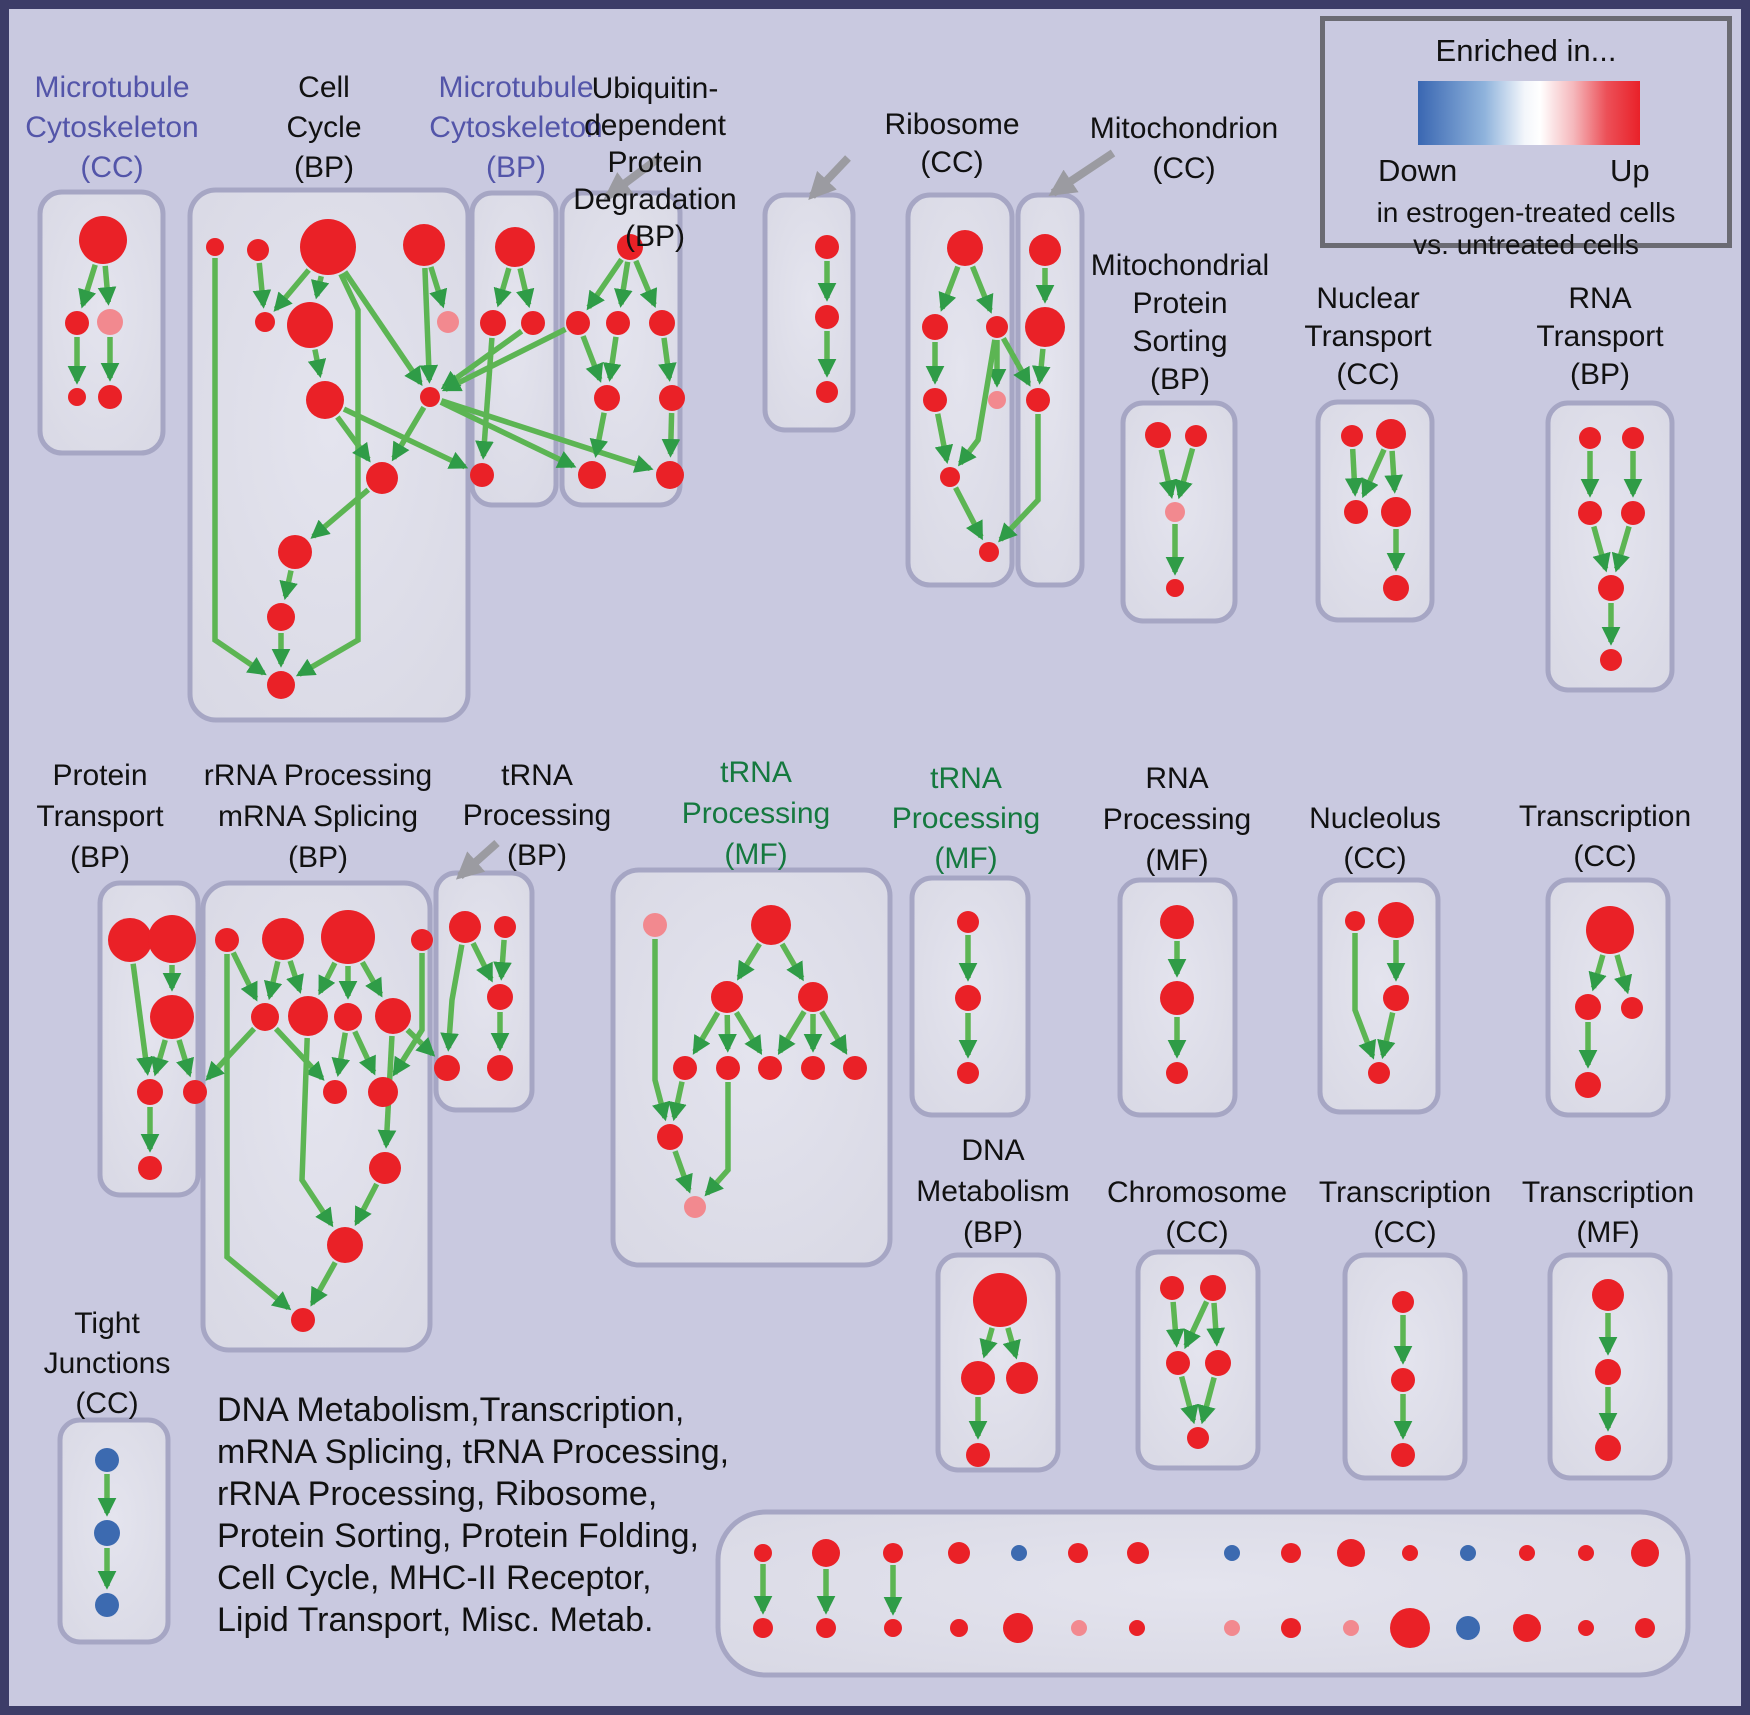 This screenshot has width=1750, height=1715. What do you see at coordinates (1368, 336) in the screenshot?
I see `label-nuclear-transport: Nuclear Transport (CC)` at bounding box center [1368, 336].